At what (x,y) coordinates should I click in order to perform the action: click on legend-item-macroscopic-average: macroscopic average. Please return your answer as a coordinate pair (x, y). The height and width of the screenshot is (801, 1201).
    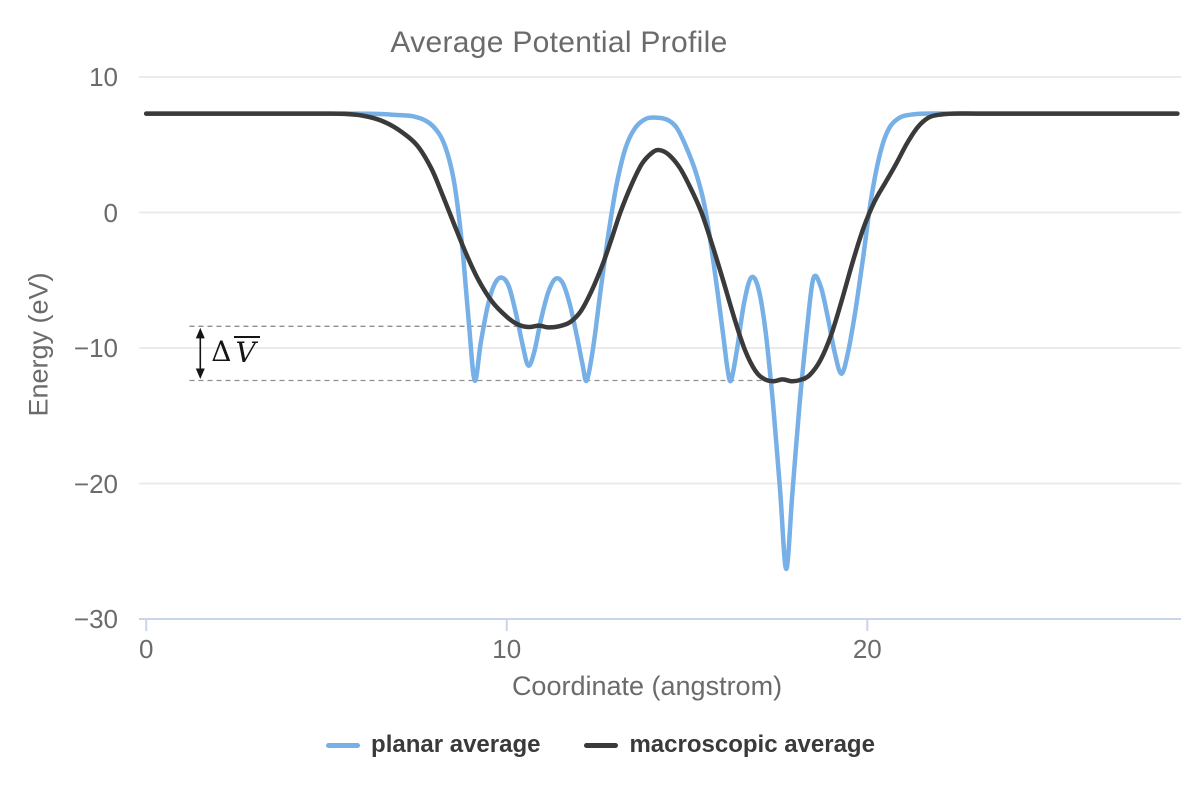
    Looking at the image, I should click on (729, 745).